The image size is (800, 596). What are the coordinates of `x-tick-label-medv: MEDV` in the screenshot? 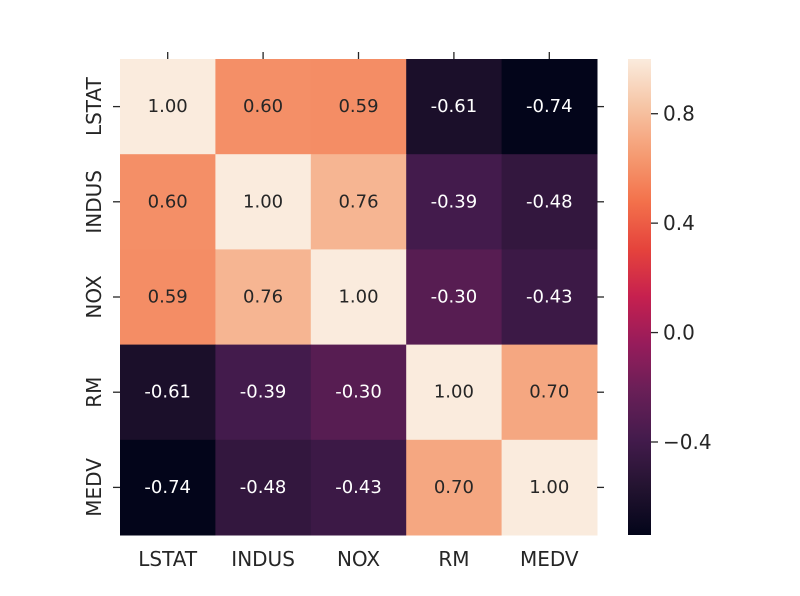 It's located at (549, 559).